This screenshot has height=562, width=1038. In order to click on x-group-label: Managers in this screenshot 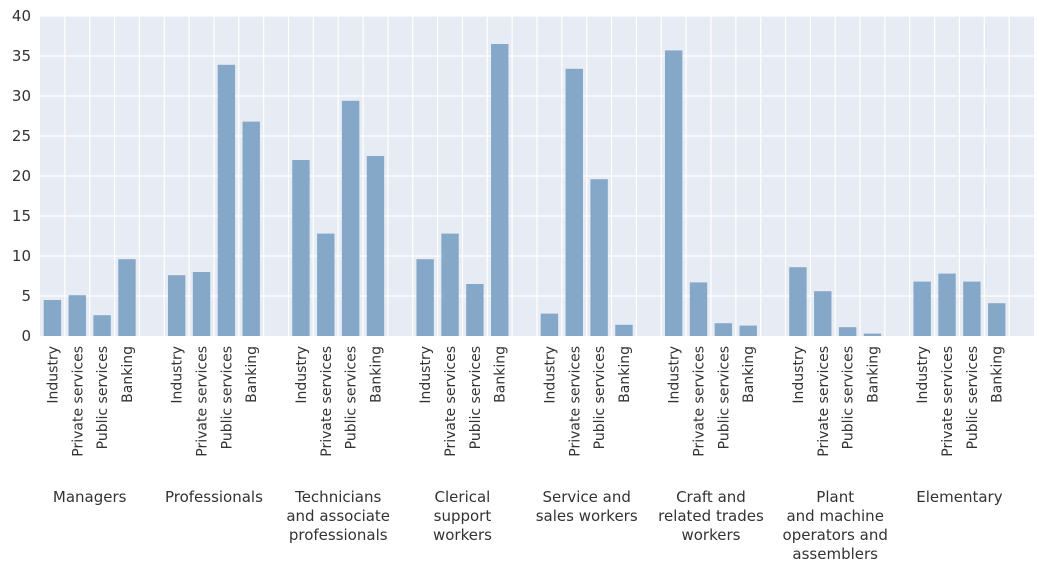, I will do `click(90, 497)`.